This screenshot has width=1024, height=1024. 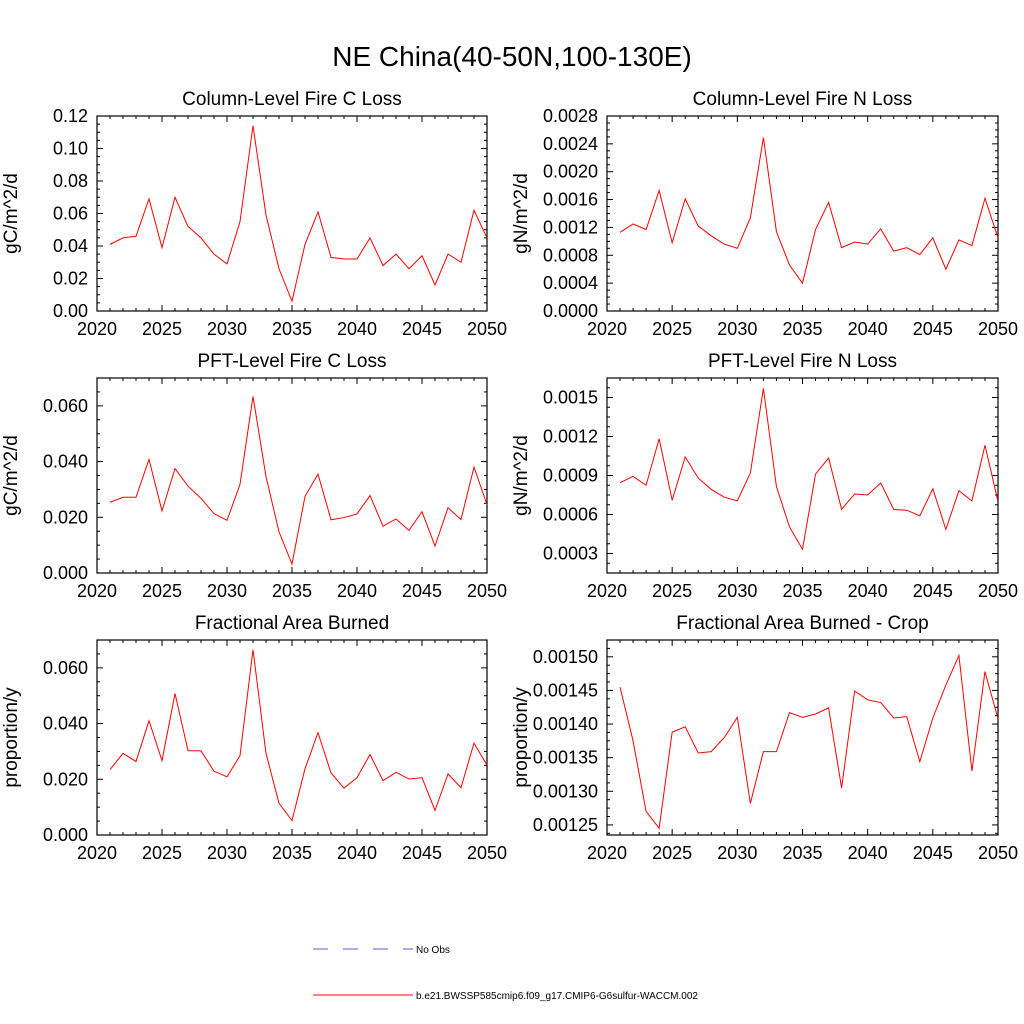 What do you see at coordinates (70, 181) in the screenshot?
I see `y-tick-label: 0.08` at bounding box center [70, 181].